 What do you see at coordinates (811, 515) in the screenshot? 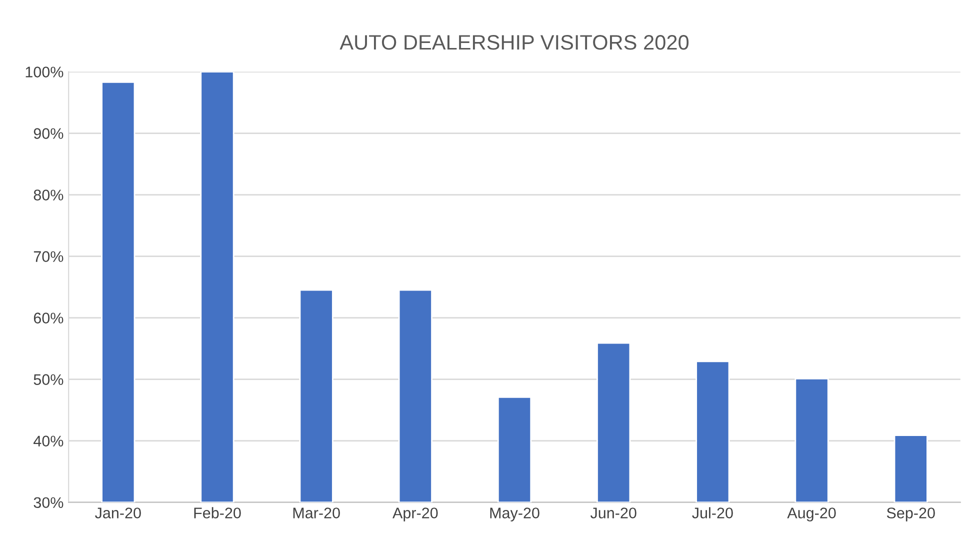
I see `x-tick-label: Aug-20` at bounding box center [811, 515].